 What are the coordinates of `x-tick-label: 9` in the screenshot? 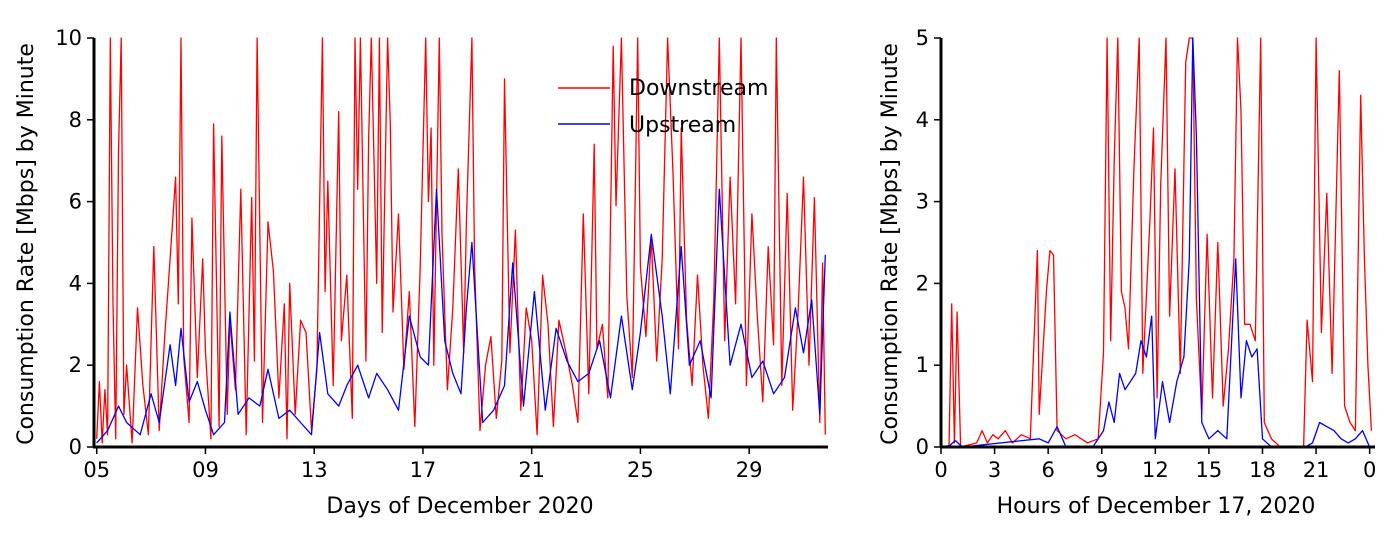 It's located at (1101, 470).